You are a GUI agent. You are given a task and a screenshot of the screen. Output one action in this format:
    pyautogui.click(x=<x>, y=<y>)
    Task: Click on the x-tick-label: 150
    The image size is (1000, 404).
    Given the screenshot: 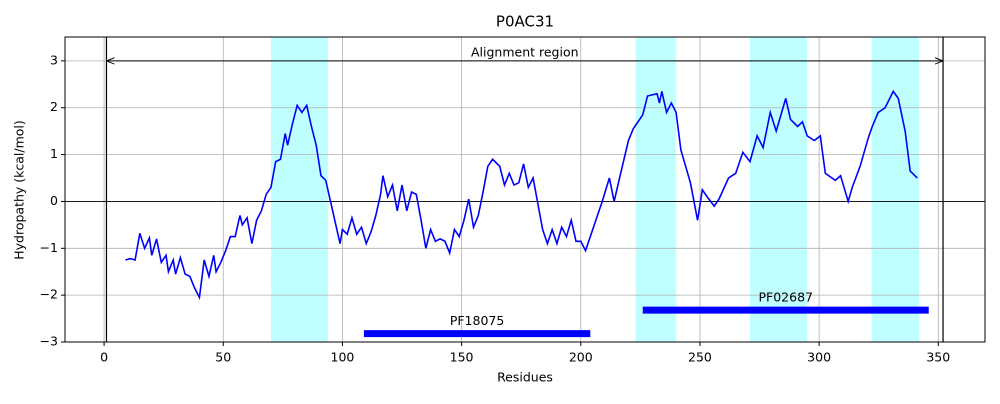 What is the action you would take?
    pyautogui.click(x=462, y=357)
    